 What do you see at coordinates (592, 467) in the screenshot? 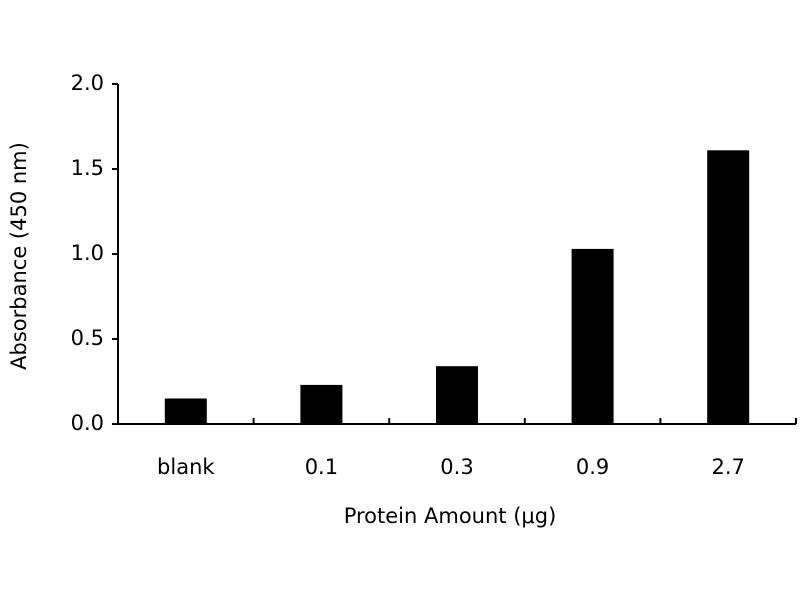
I see `x-tick-label: 0.9` at bounding box center [592, 467].